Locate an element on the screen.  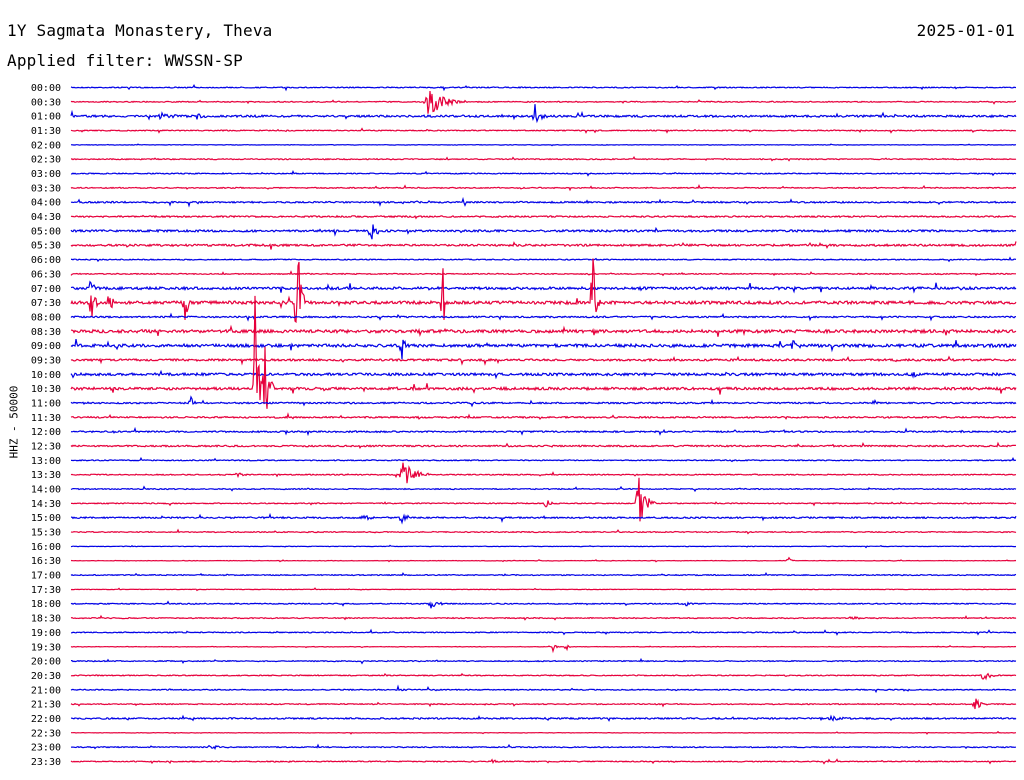
time-label: 00:30 is located at coordinates (46, 102).